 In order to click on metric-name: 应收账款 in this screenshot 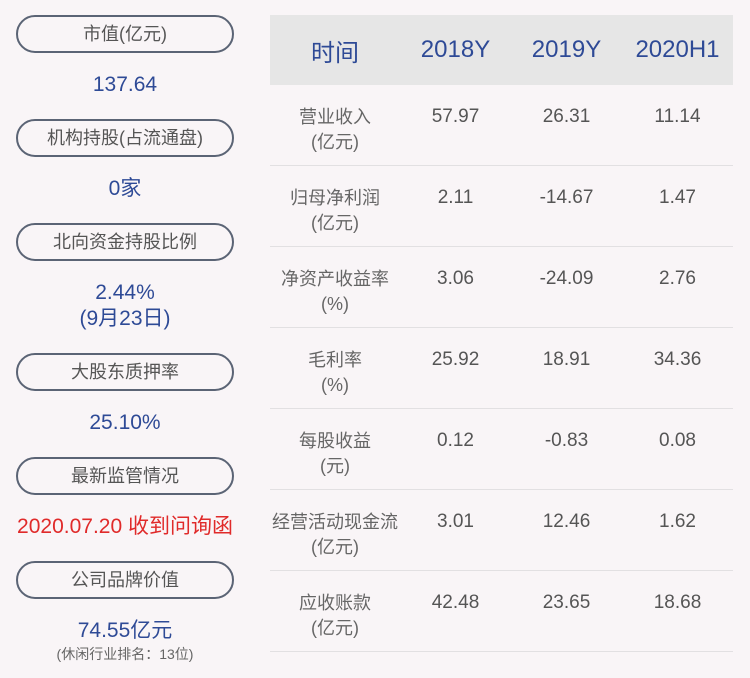, I will do `click(335, 603)`.